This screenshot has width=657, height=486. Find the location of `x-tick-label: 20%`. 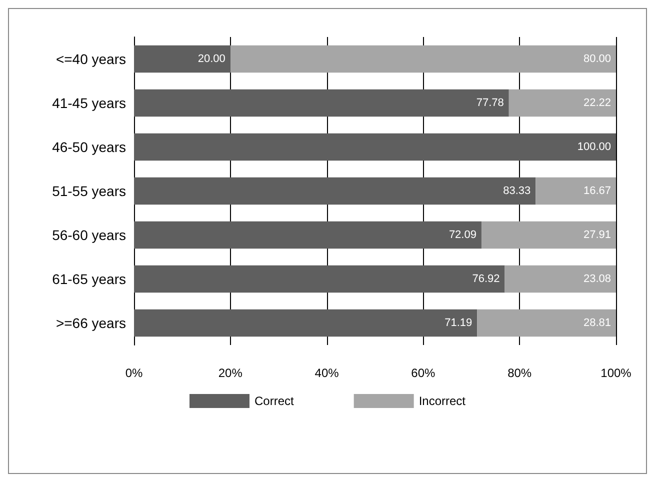

x-tick-label: 20% is located at coordinates (230, 373).